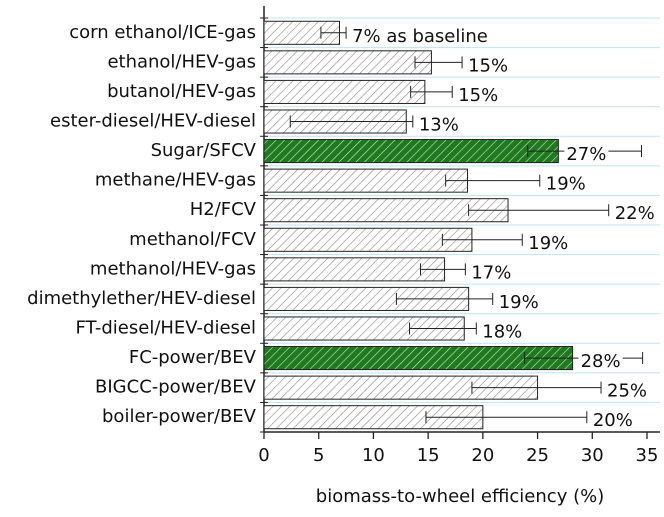 The image size is (664, 517). Describe the element at coordinates (460, 496) in the screenshot. I see `x-axis-label: biomass-to-wheel efficiency (%)` at that location.